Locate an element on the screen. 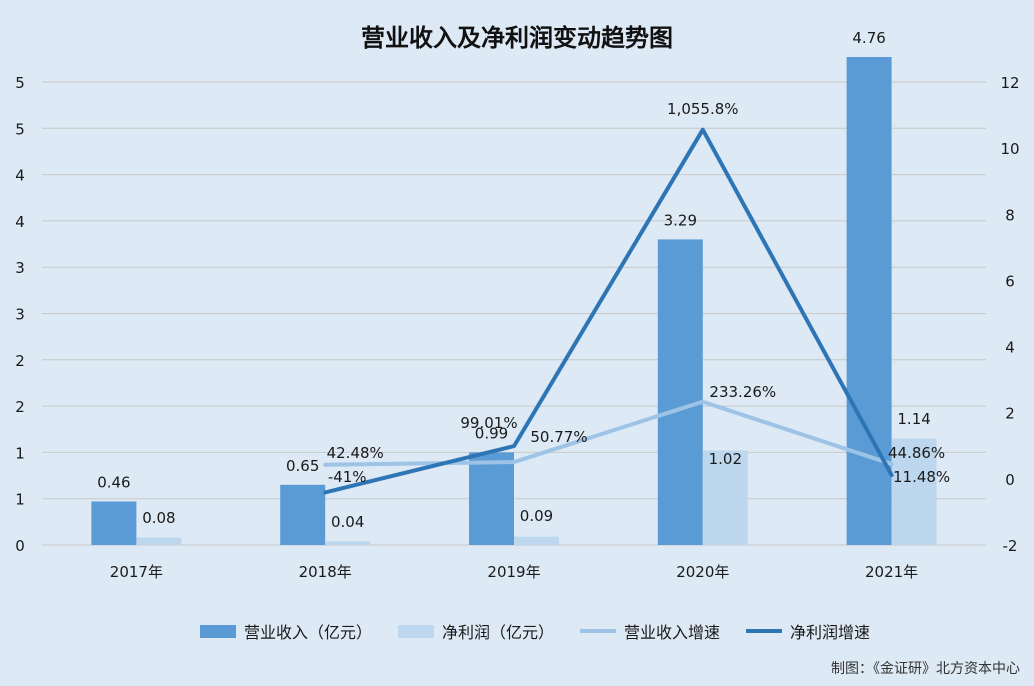 The width and height of the screenshot is (1034, 686). legend-item-profit-growth: 净利润增速 is located at coordinates (808, 631).